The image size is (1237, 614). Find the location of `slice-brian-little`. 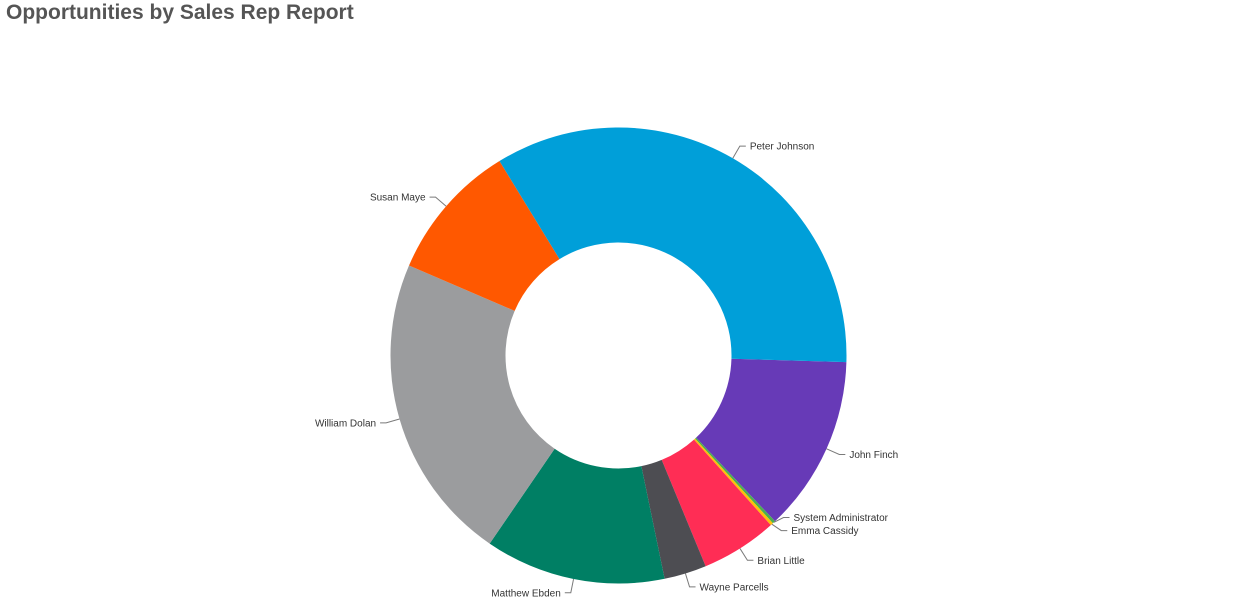

slice-brian-little is located at coordinates (716, 503).